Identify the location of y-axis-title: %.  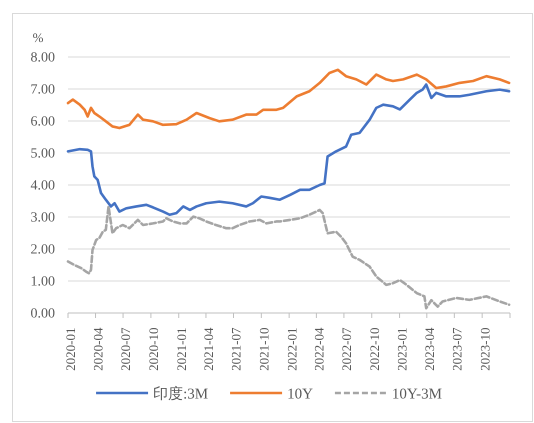
(38, 37).